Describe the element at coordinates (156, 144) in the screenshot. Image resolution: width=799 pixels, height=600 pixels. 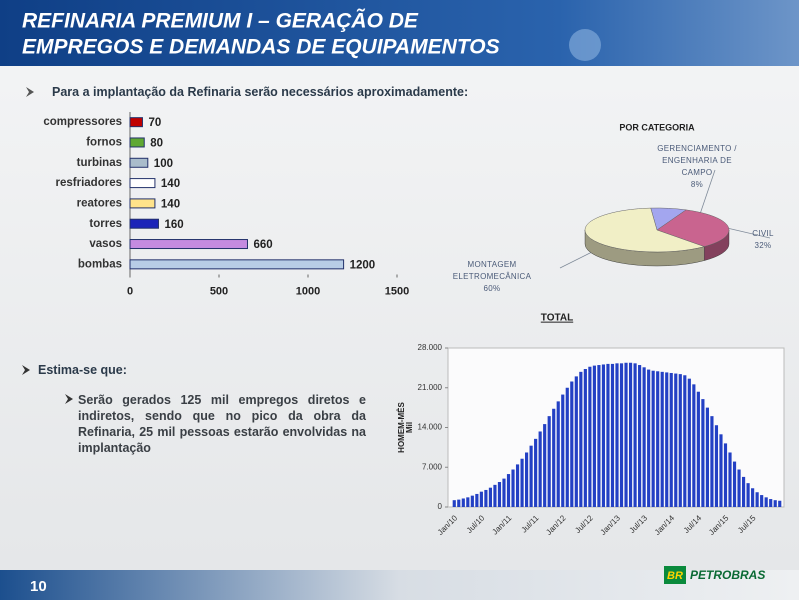
I see `value-label: 80` at that location.